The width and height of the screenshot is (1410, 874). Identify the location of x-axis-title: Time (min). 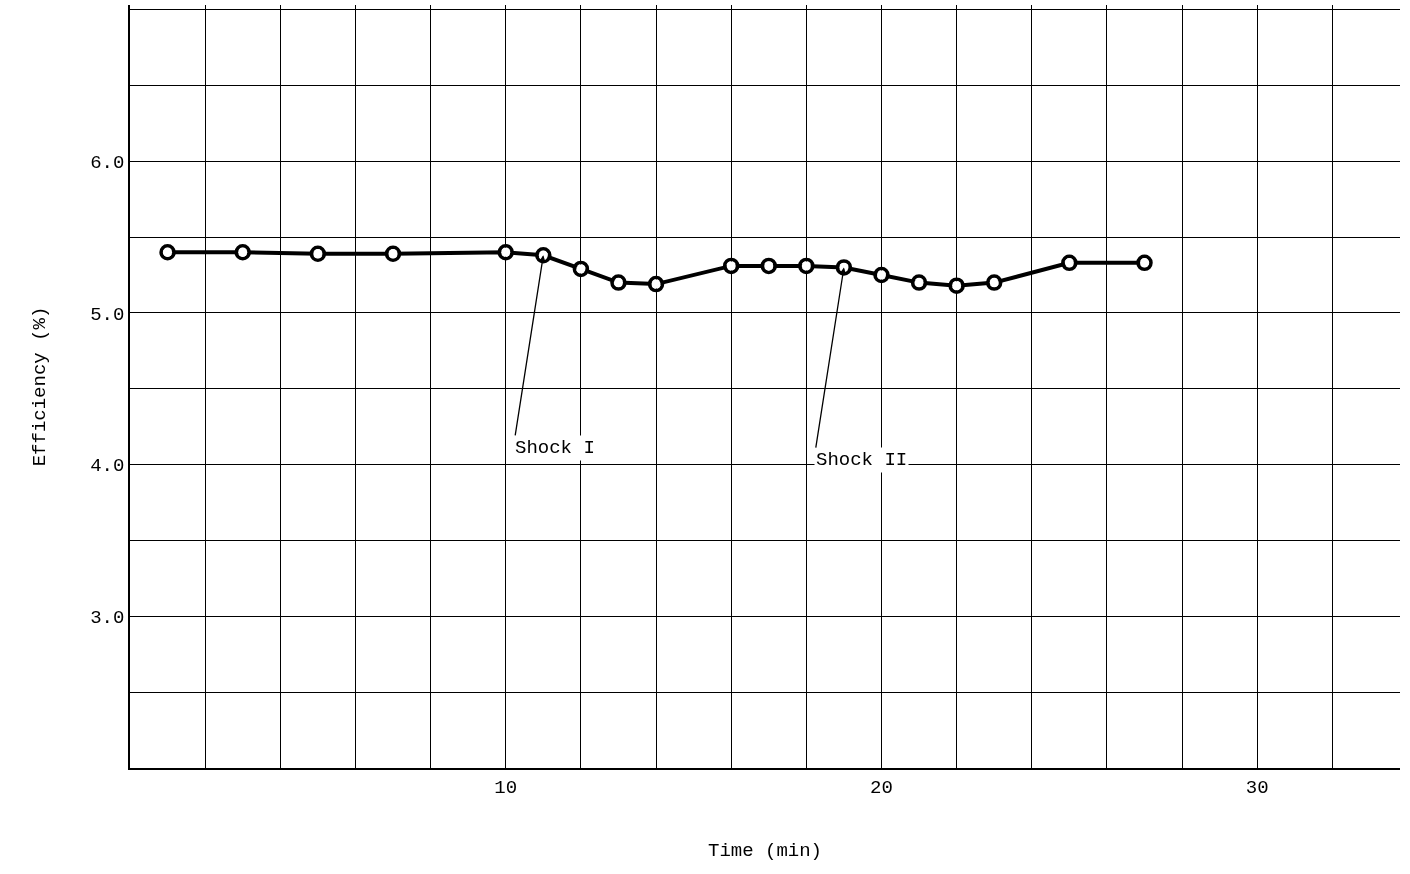
(765, 850).